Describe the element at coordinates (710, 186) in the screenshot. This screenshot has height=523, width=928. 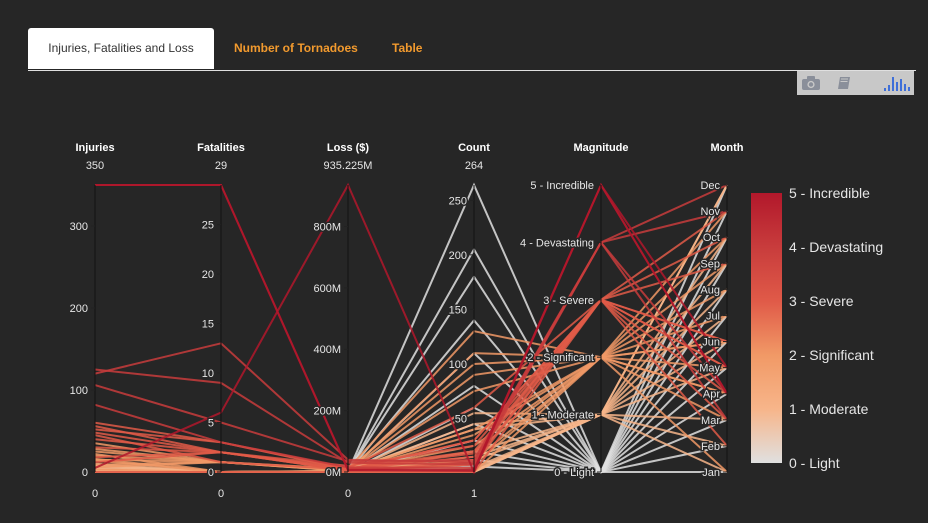
I see `tick-label: Dec` at that location.